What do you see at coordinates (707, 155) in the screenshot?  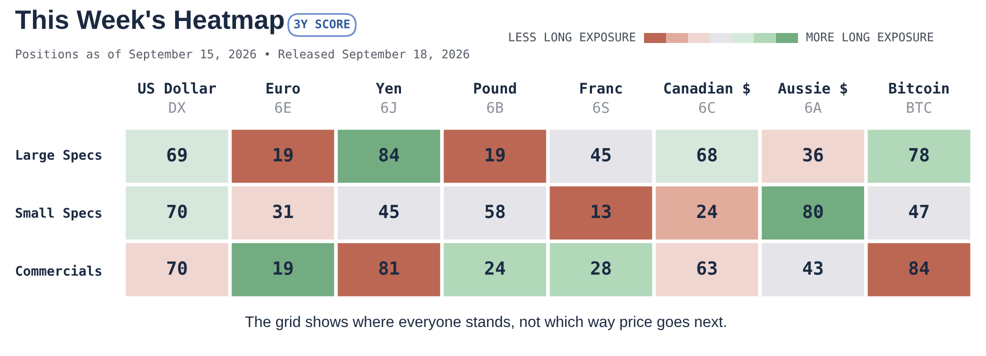 I see `data-label: 68` at bounding box center [707, 155].